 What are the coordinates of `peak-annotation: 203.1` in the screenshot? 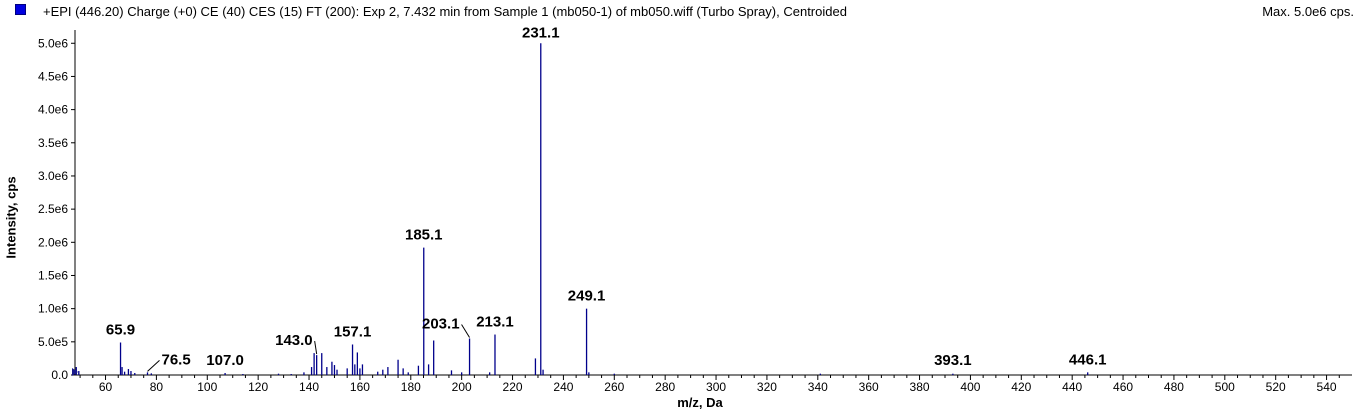 It's located at (441, 324).